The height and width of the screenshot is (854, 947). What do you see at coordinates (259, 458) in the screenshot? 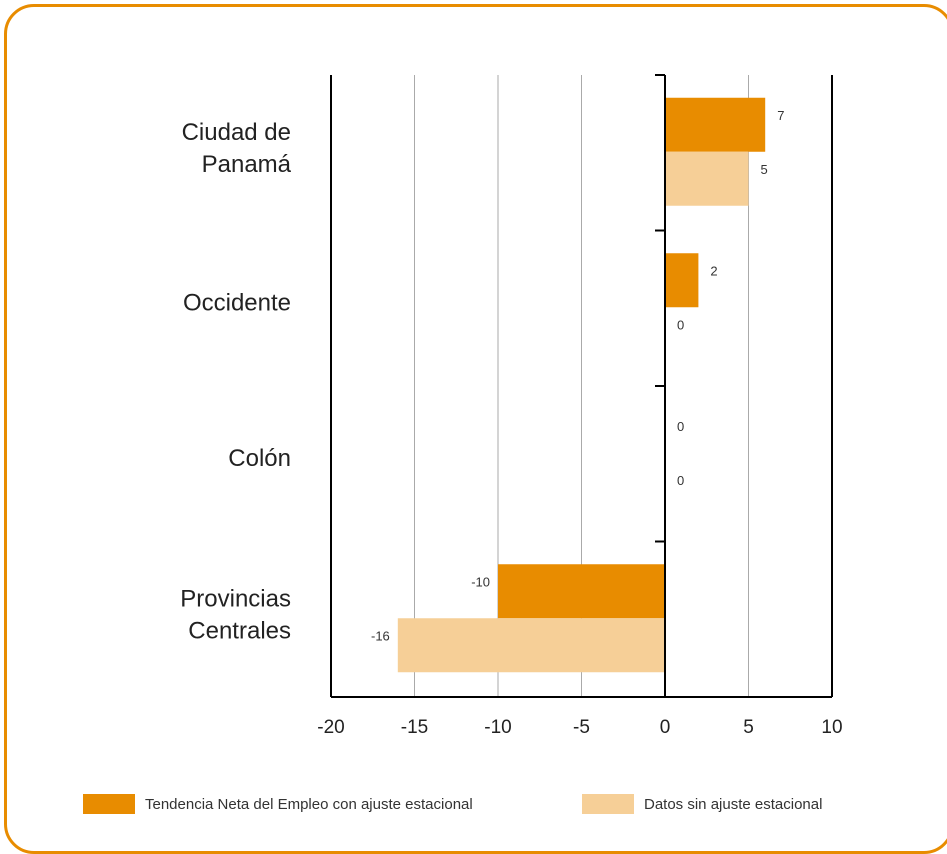
I see `category-label-2: Colón` at bounding box center [259, 458].